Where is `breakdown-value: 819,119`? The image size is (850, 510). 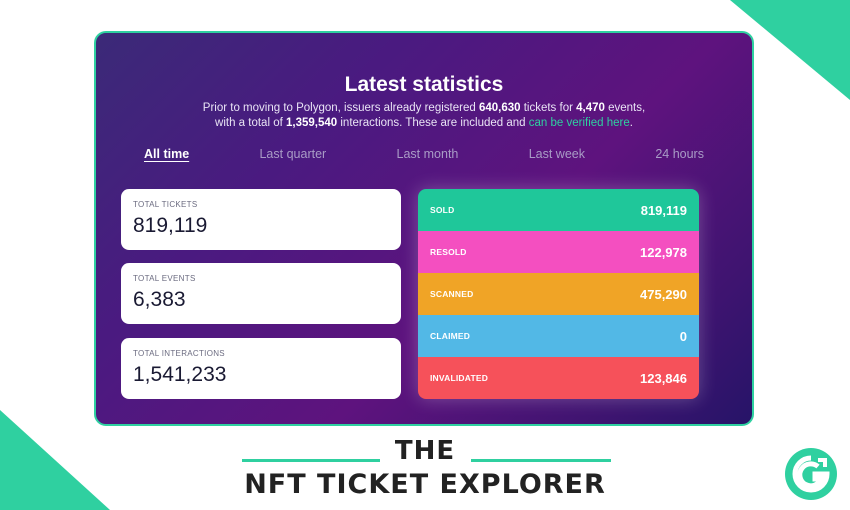 breakdown-value: 819,119 is located at coordinates (663, 210).